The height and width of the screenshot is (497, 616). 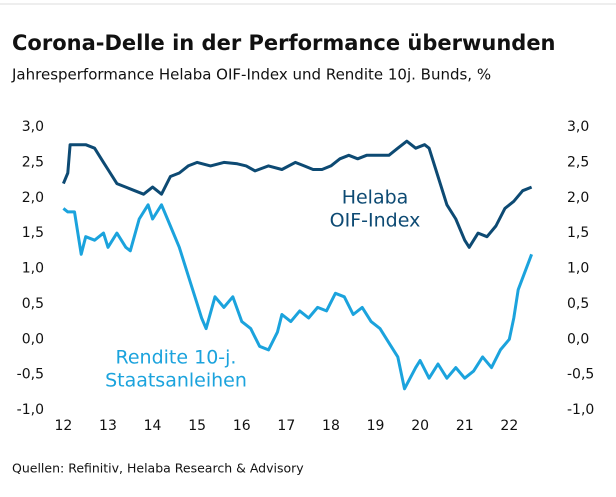 I want to click on x-tick-label: 13, so click(x=108, y=426).